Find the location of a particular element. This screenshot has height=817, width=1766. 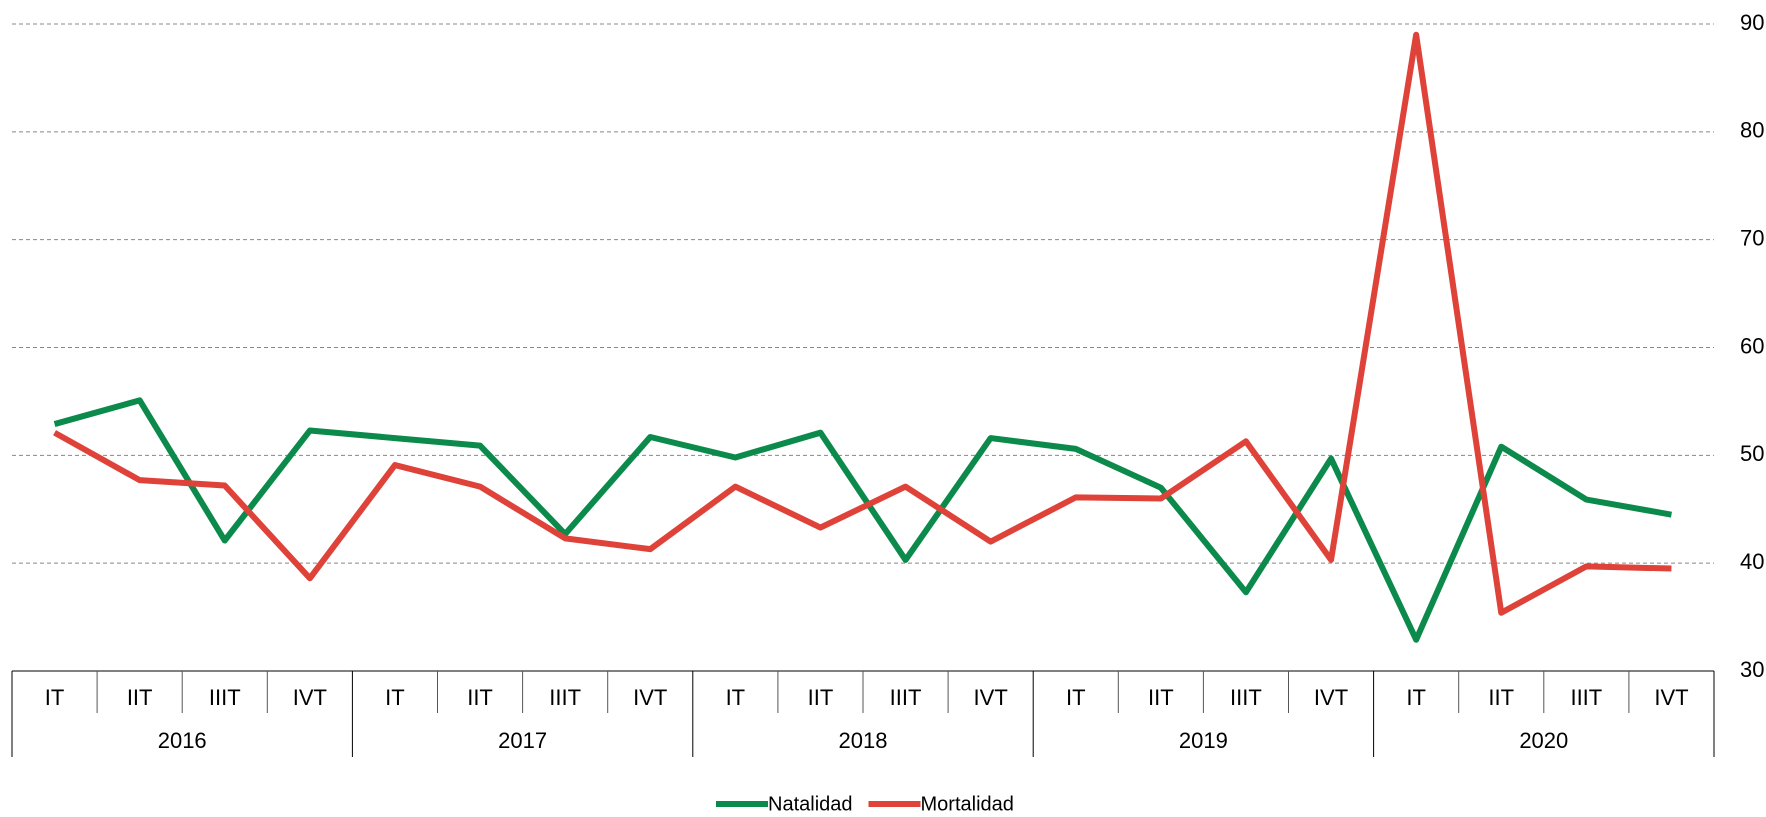

year-label: 2018 is located at coordinates (863, 740).